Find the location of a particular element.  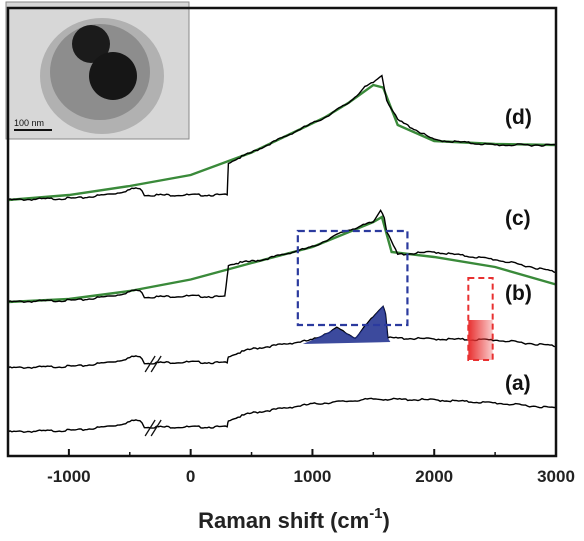

x-axis-unit: cm is located at coordinates (353, 520).